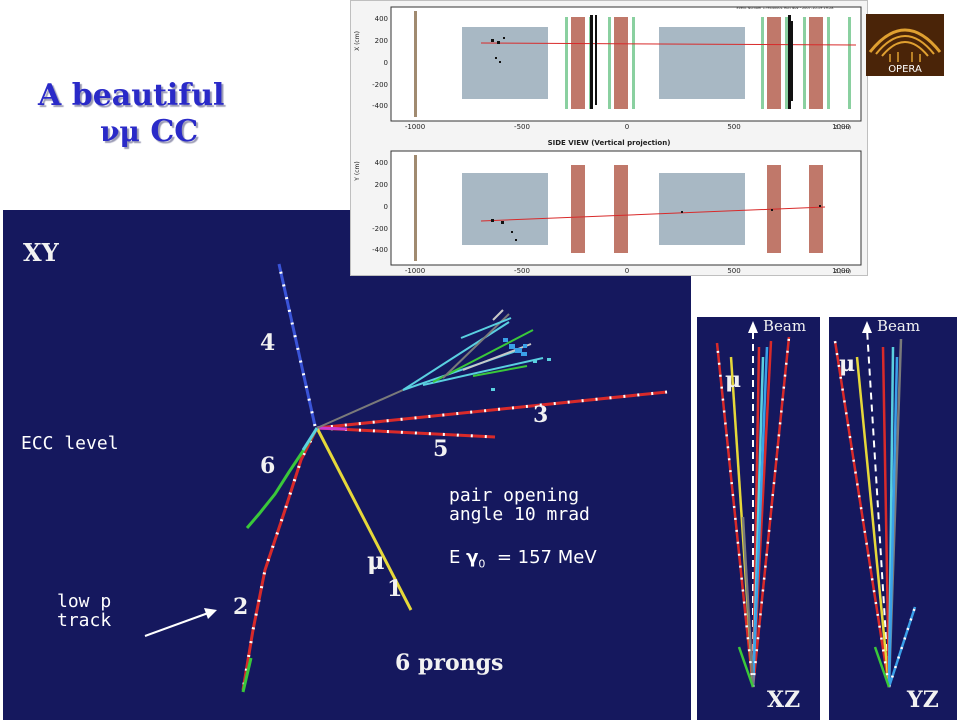 The image size is (960, 720). Describe the element at coordinates (241, 607) in the screenshot. I see `prong-label-2: 2` at that location.